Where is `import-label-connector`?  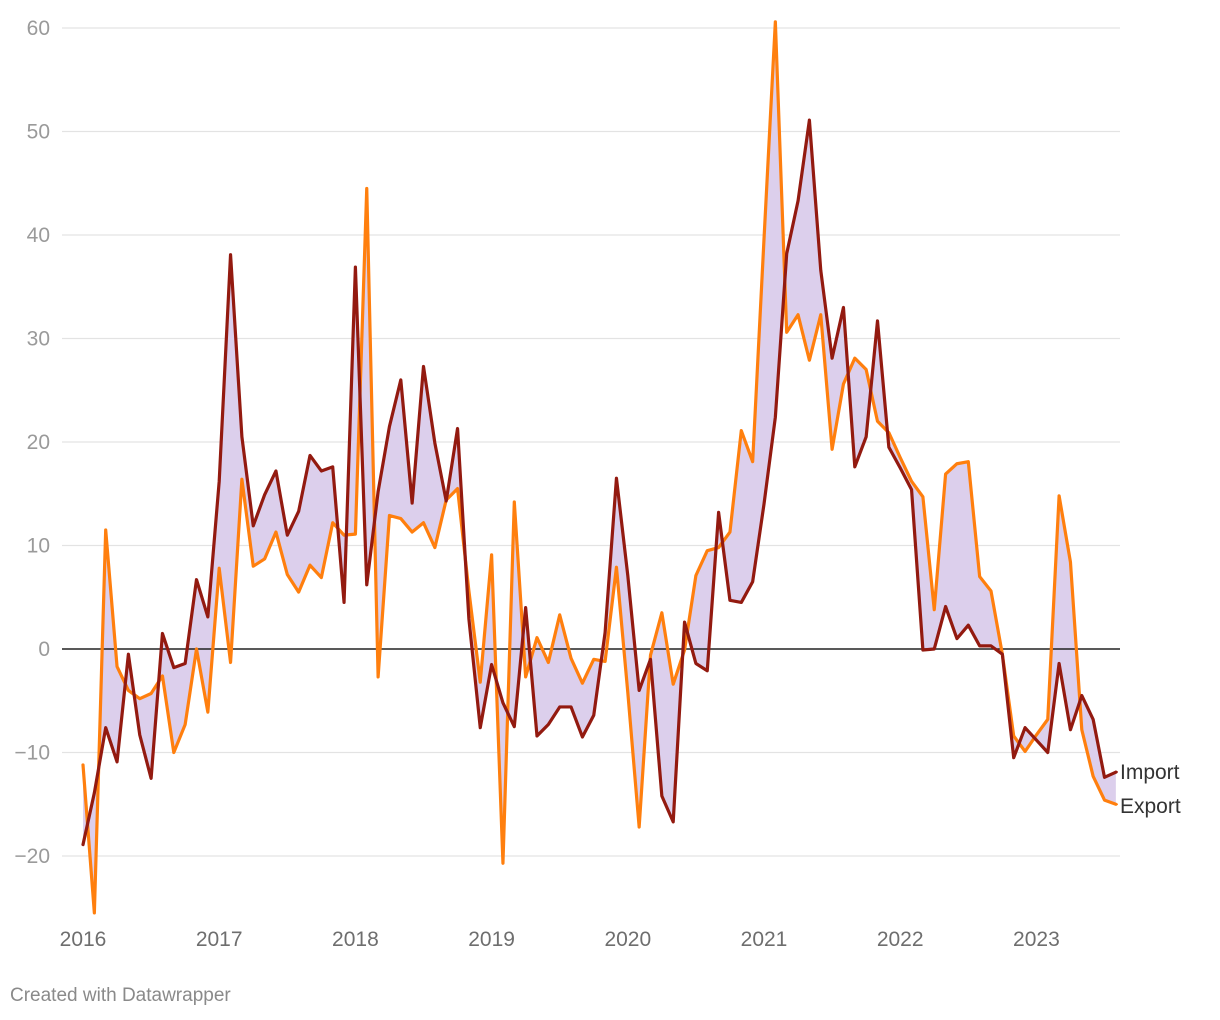
import-label-connector is located at coordinates (1116, 771).